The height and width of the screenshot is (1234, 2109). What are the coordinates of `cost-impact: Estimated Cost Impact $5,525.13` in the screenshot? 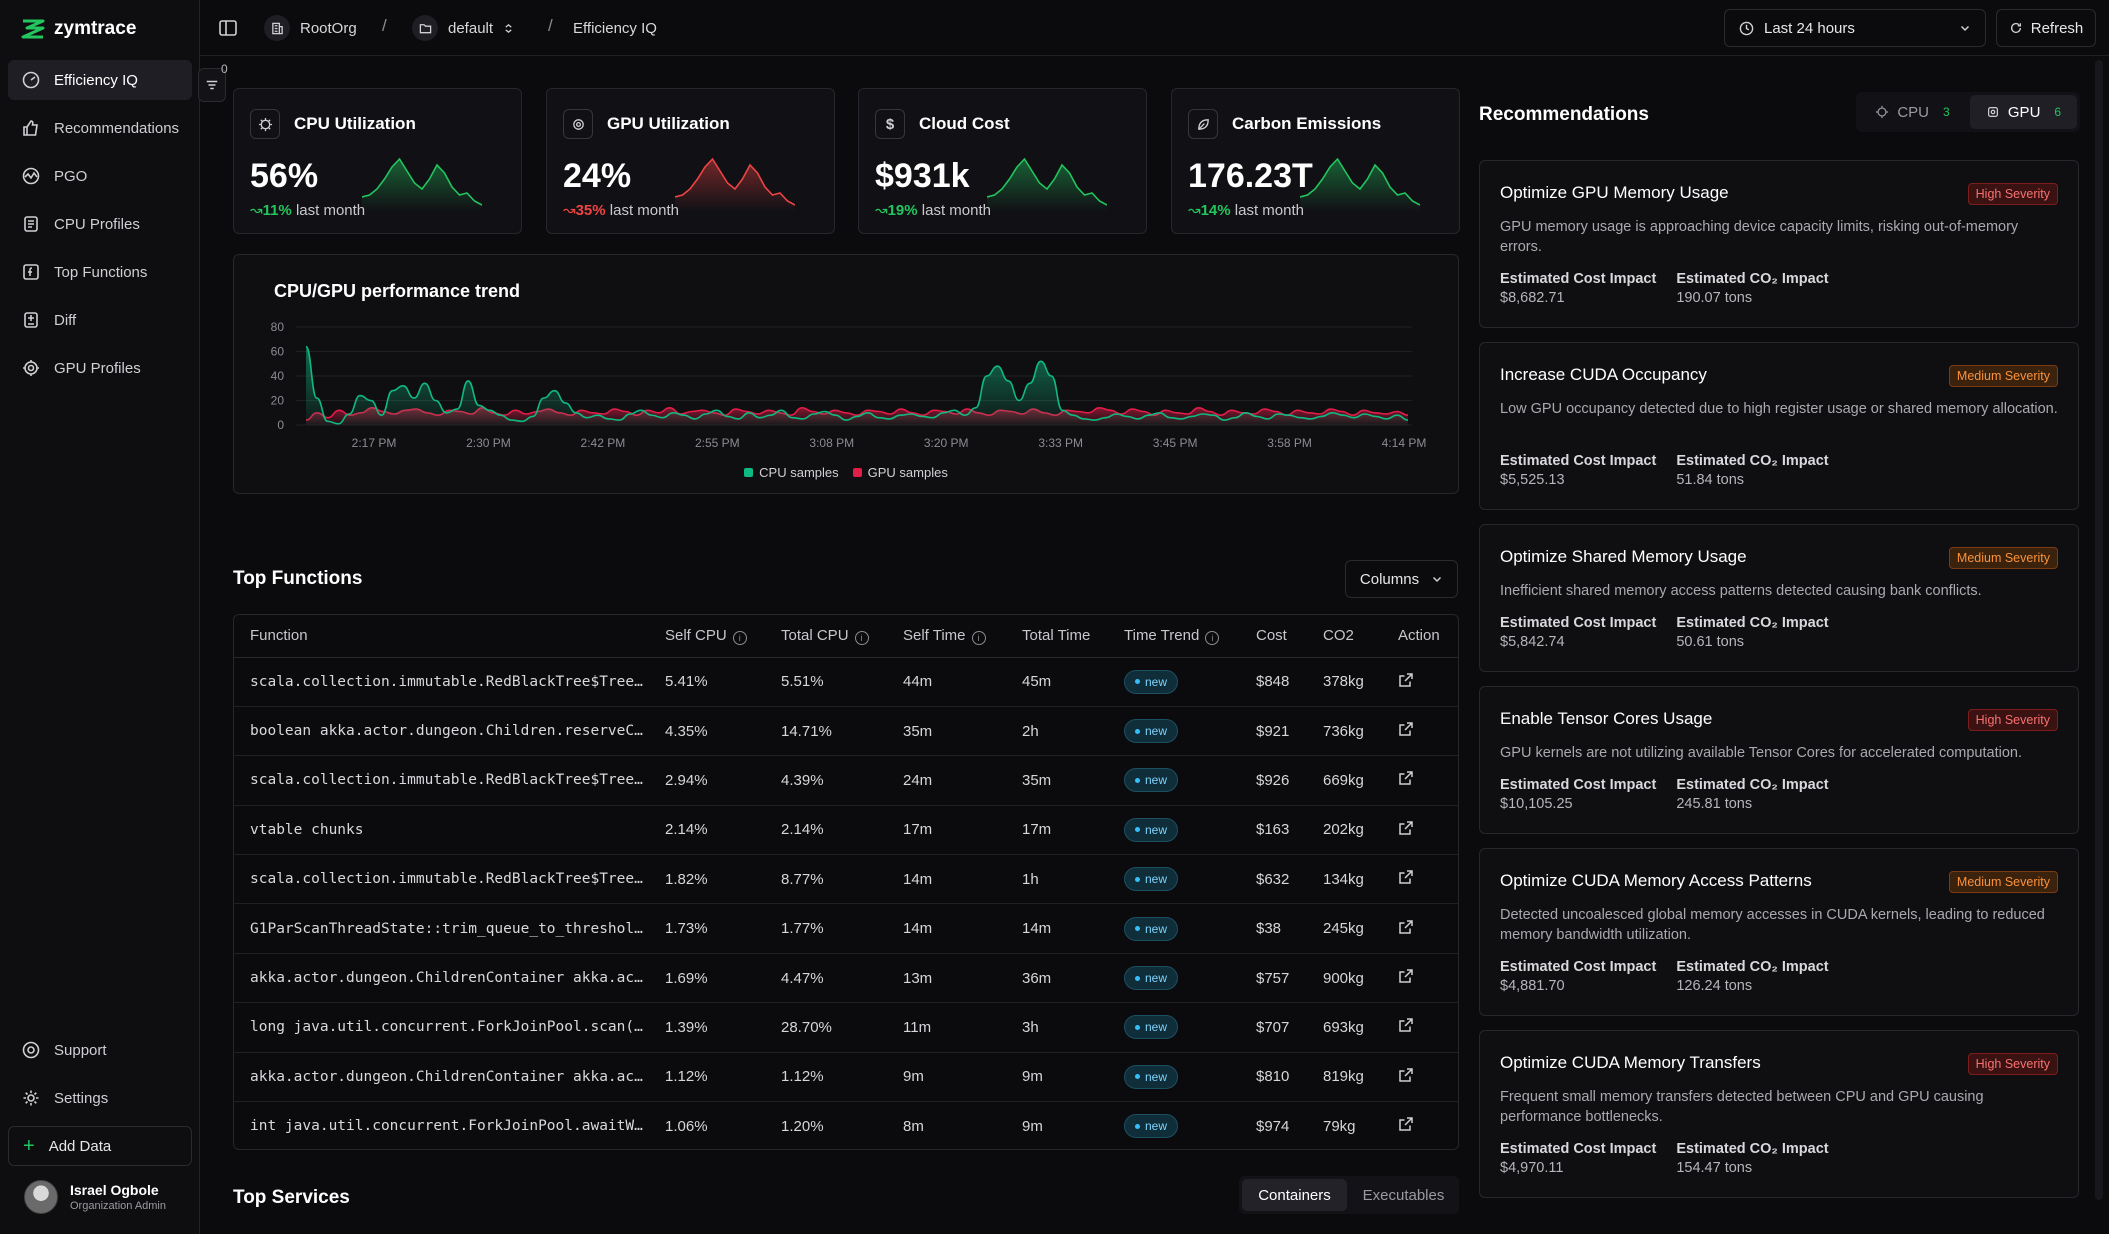 It's located at (1578, 470).